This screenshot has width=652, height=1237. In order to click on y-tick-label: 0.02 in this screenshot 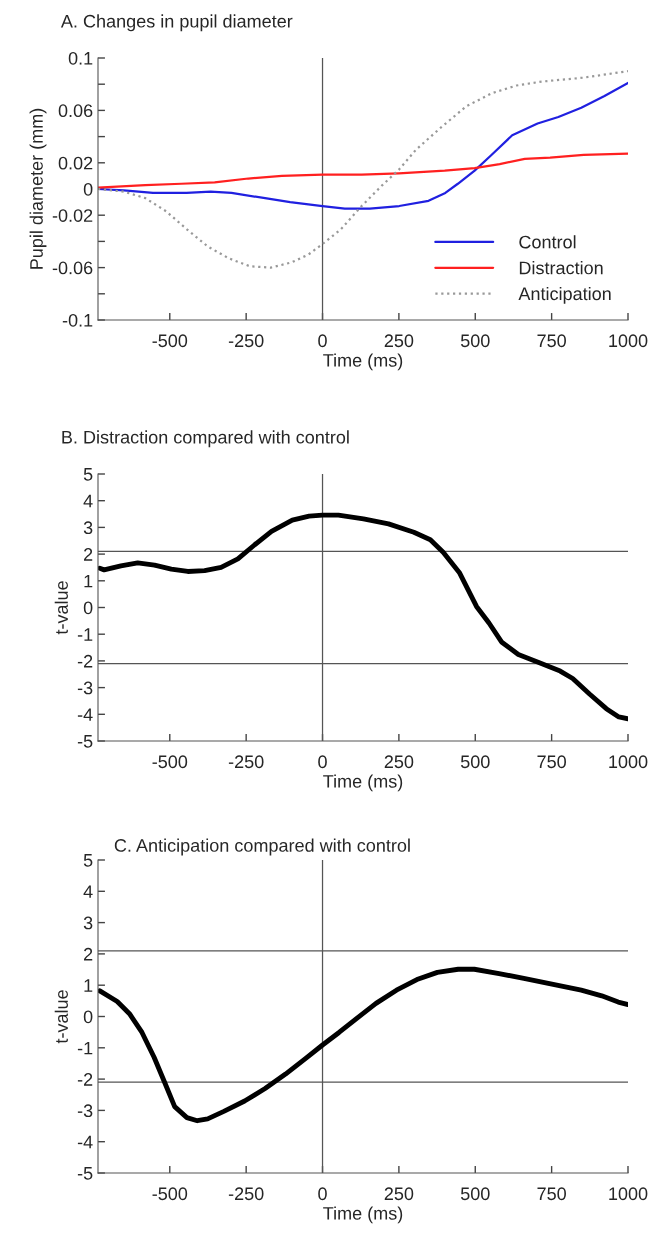, I will do `click(75, 163)`.